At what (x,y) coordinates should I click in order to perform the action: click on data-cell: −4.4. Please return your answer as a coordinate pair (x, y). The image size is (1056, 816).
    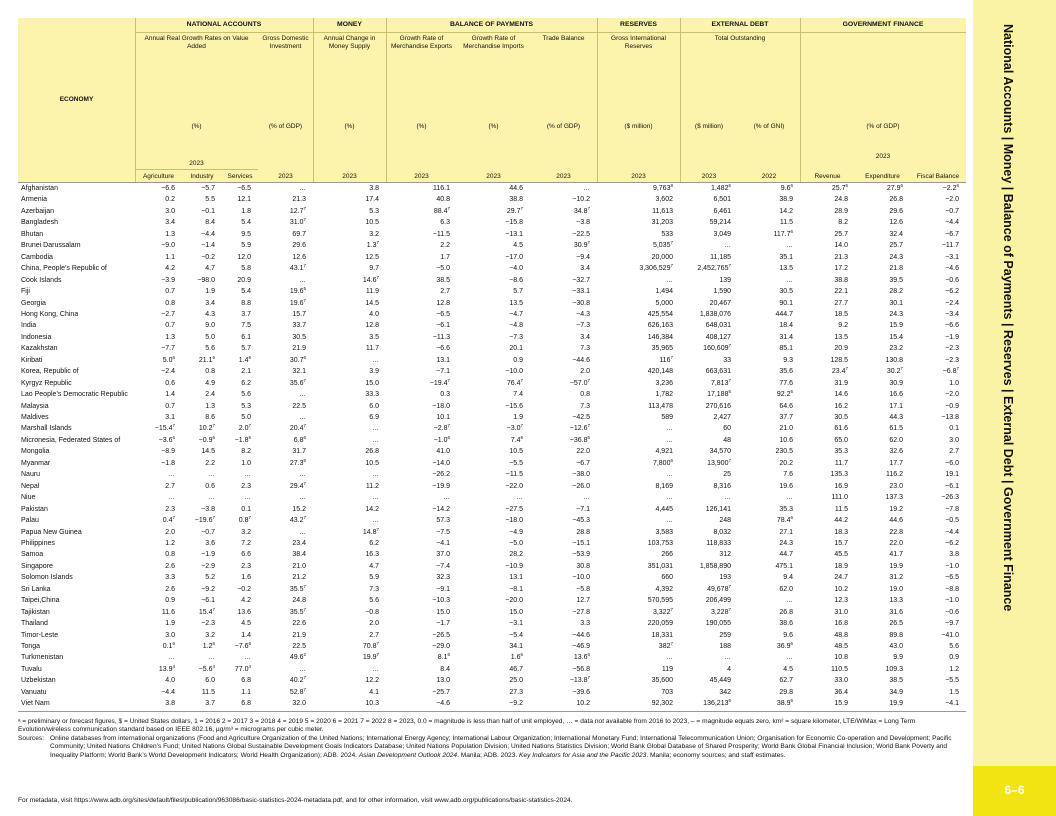
    Looking at the image, I should click on (952, 532).